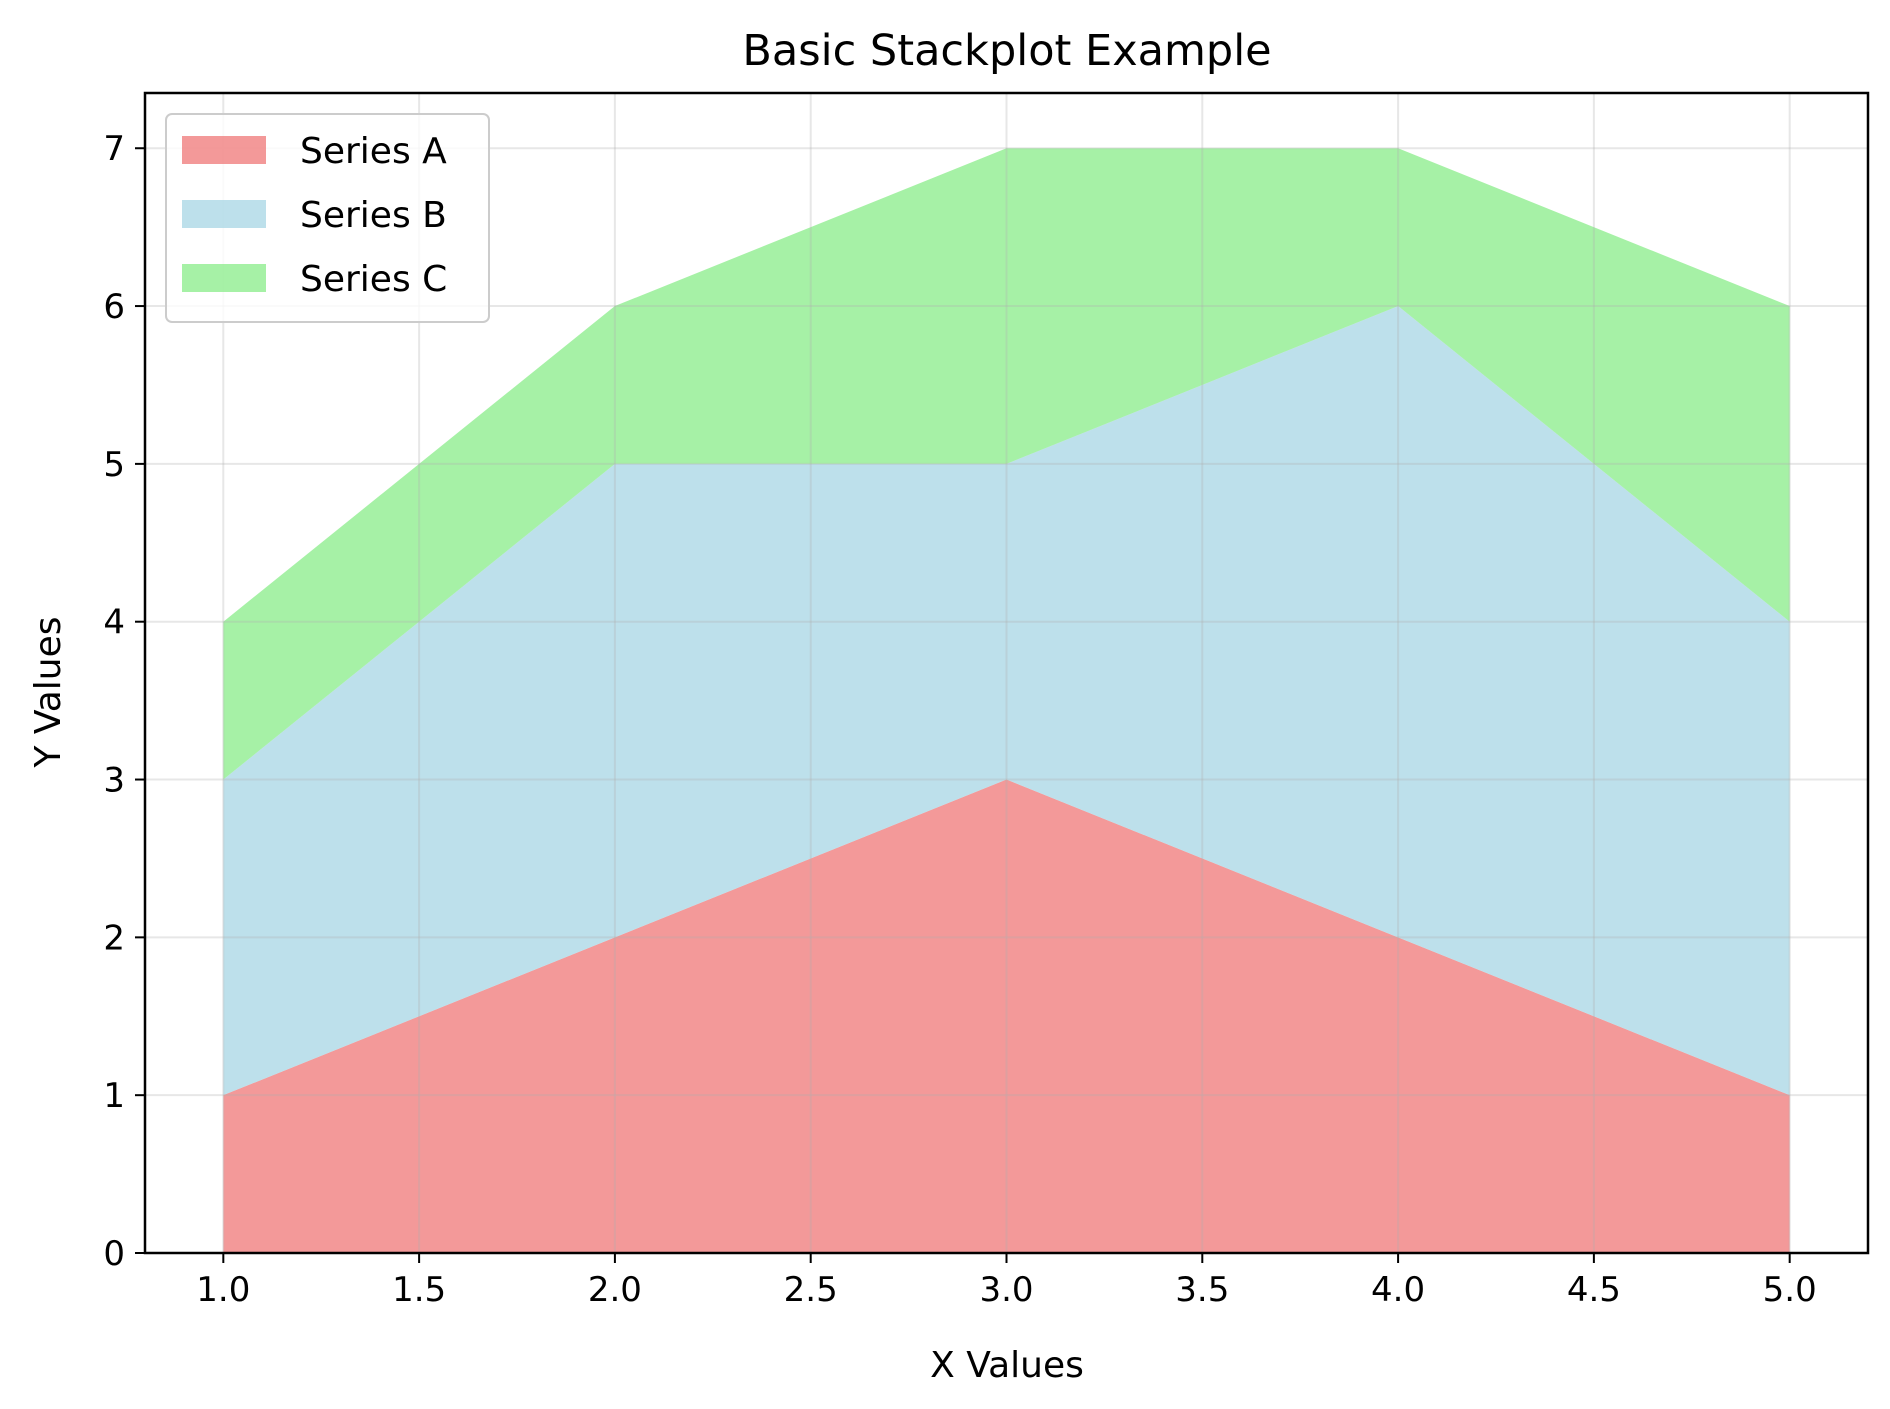 The width and height of the screenshot is (1890, 1409). I want to click on legend-label-series-c: Series C, so click(373, 279).